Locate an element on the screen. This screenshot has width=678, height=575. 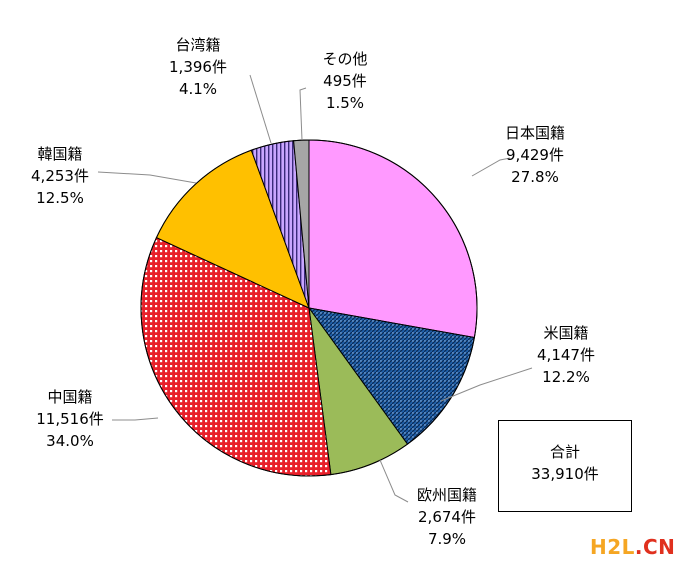
slice-label-percent-2: 12.2% is located at coordinates (566, 377).